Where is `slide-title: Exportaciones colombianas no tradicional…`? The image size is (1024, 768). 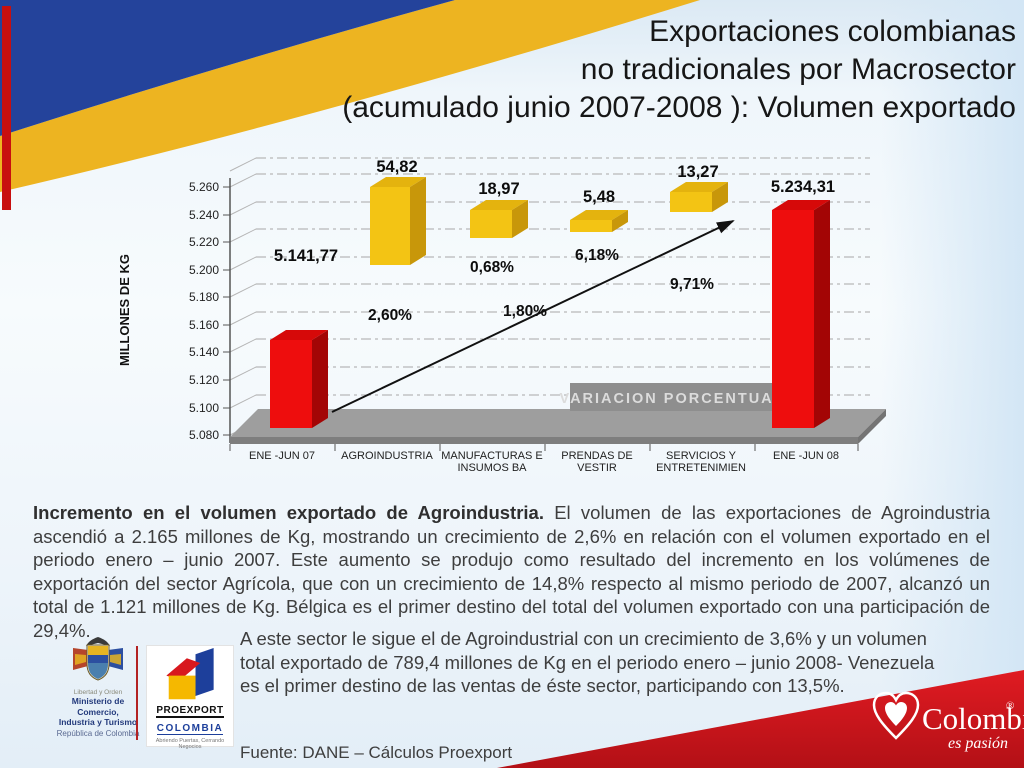 slide-title: Exportaciones colombianas no tradicional… is located at coordinates (679, 70).